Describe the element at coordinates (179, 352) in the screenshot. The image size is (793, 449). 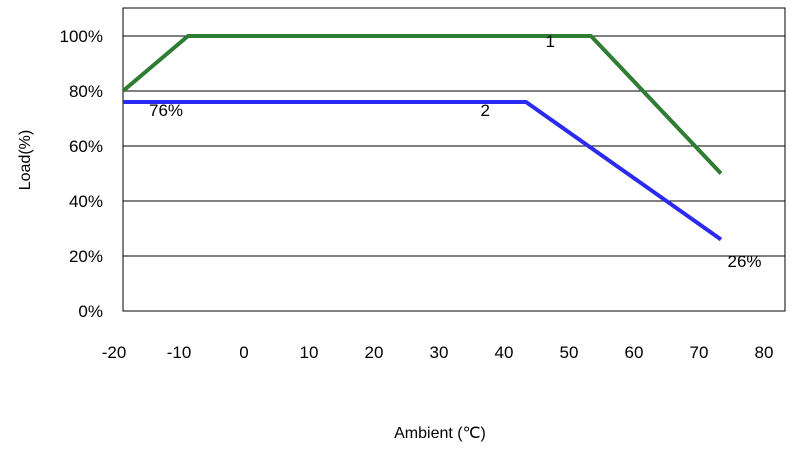
I see `x-tick-label: -10` at that location.